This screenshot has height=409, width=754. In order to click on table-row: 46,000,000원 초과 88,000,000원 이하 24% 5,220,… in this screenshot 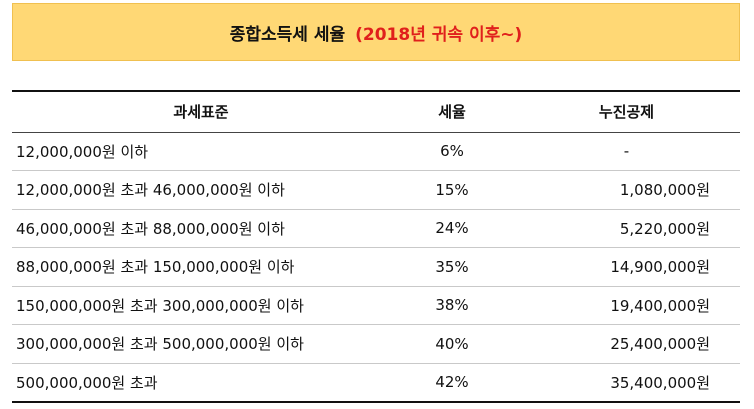, I will do `click(376, 228)`.